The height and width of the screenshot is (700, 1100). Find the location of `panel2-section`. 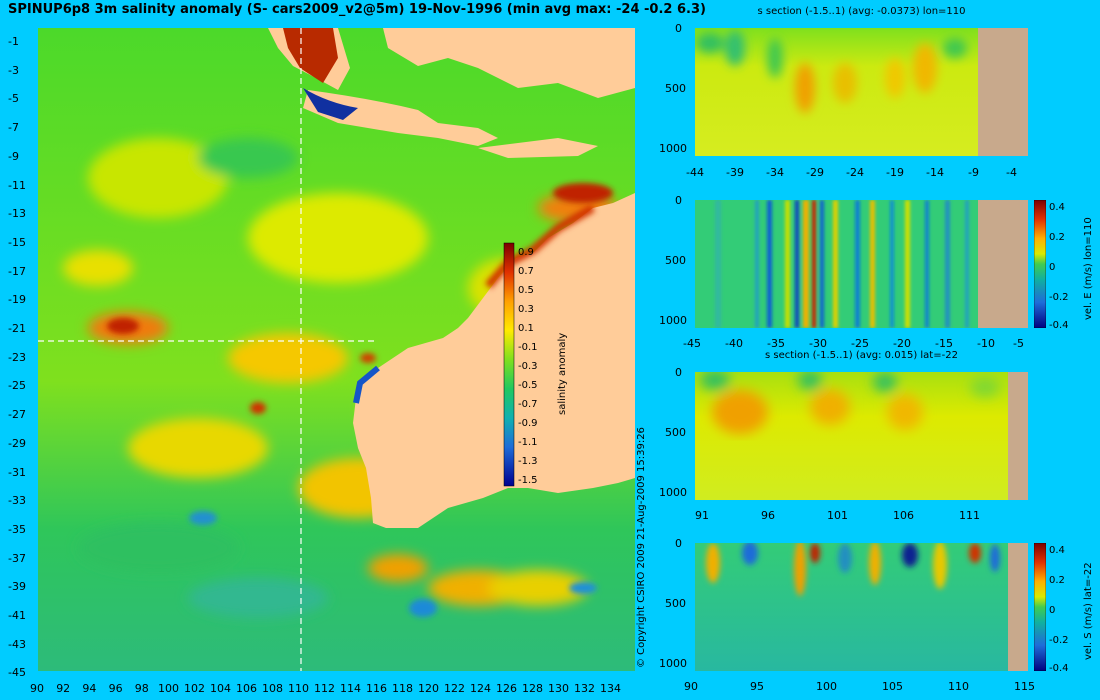

panel2-section is located at coordinates (861, 264).